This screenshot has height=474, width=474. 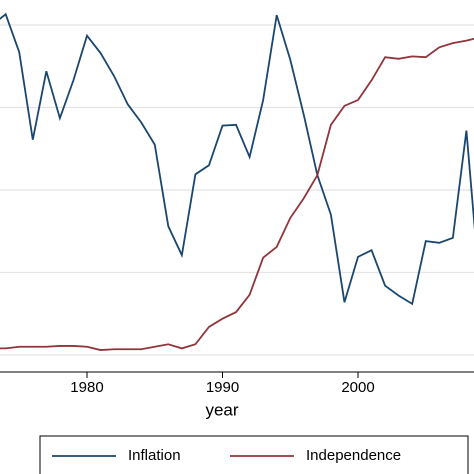 What do you see at coordinates (357, 387) in the screenshot?
I see `x-tick-label: 2000` at bounding box center [357, 387].